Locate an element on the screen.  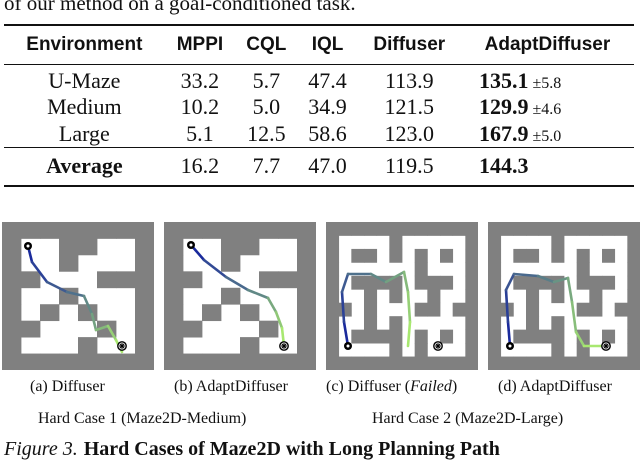
table-row: Large 5.1 12.5 58.6 123.0 167.9 ±5.0 is located at coordinates (319, 134).